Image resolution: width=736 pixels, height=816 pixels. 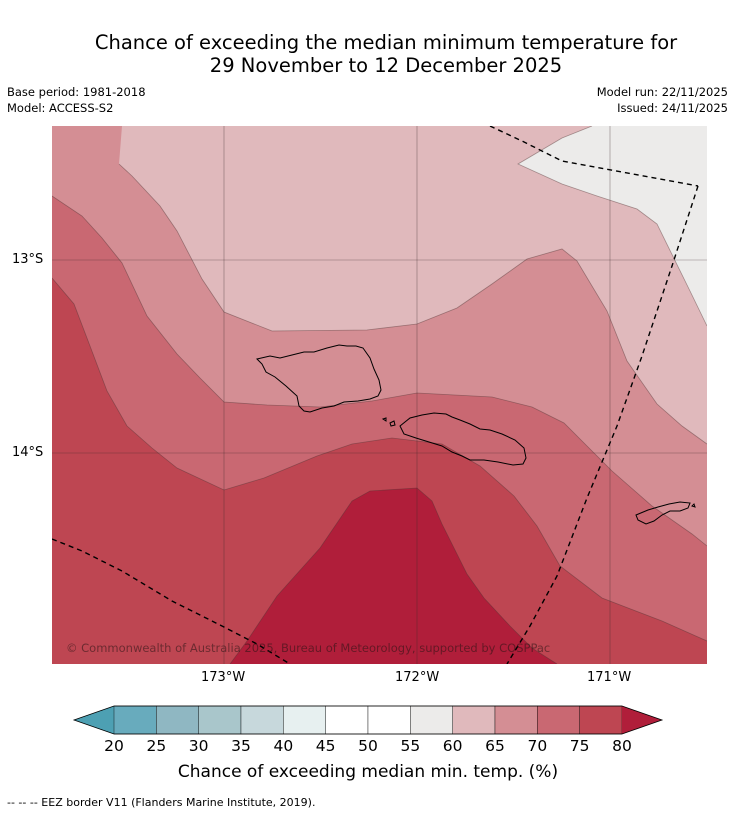 What do you see at coordinates (495, 746) in the screenshot?
I see `colorbar-tick-label: 65` at bounding box center [495, 746].